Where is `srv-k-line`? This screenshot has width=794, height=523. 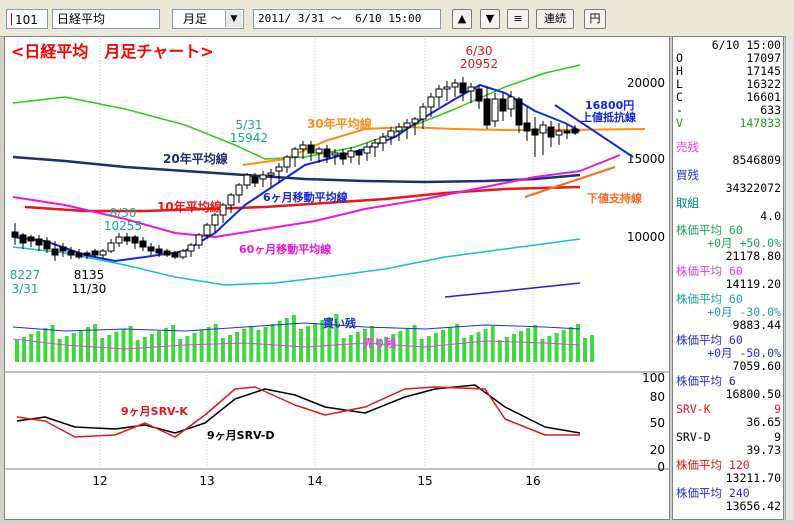 srv-k-line is located at coordinates (298, 412).